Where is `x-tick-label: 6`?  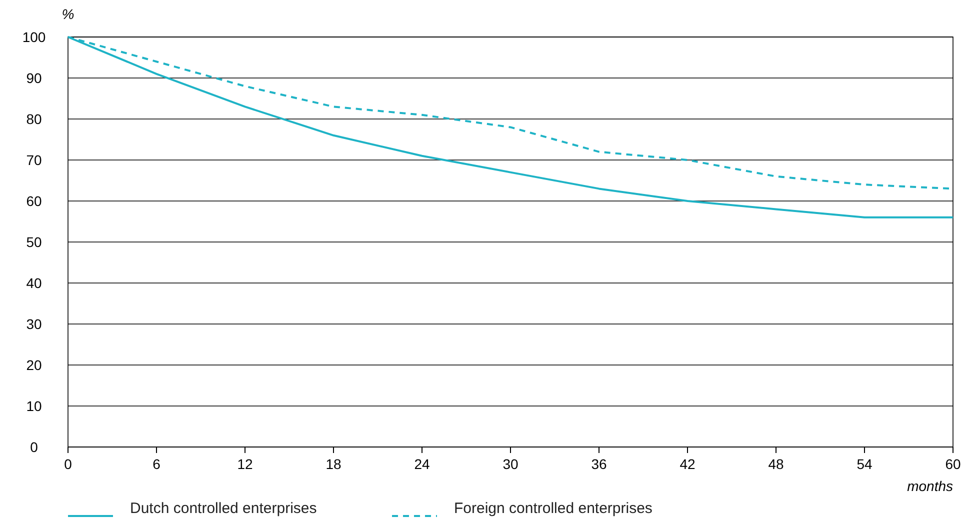 x-tick-label: 6 is located at coordinates (156, 464).